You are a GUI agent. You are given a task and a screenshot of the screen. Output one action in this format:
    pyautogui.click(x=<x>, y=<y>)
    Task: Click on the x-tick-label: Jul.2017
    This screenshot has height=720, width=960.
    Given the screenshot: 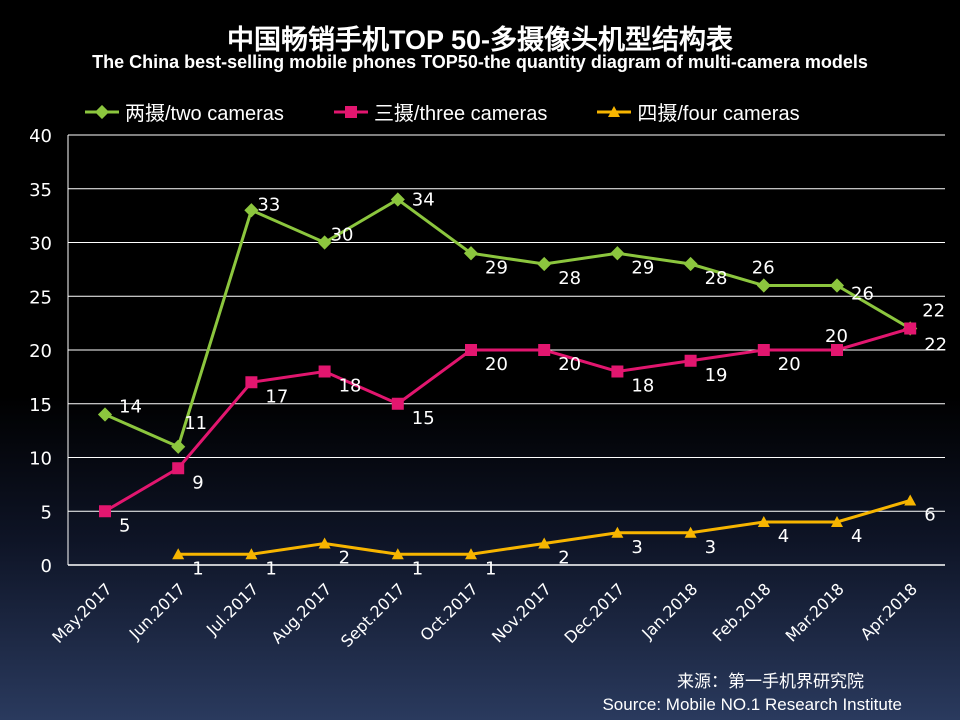 What is the action you would take?
    pyautogui.click(x=232, y=609)
    